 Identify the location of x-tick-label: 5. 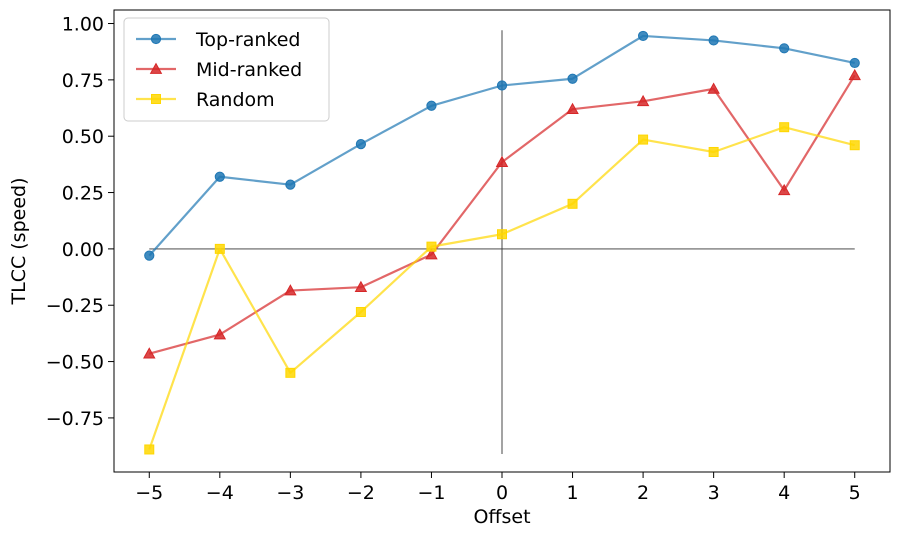
(855, 493).